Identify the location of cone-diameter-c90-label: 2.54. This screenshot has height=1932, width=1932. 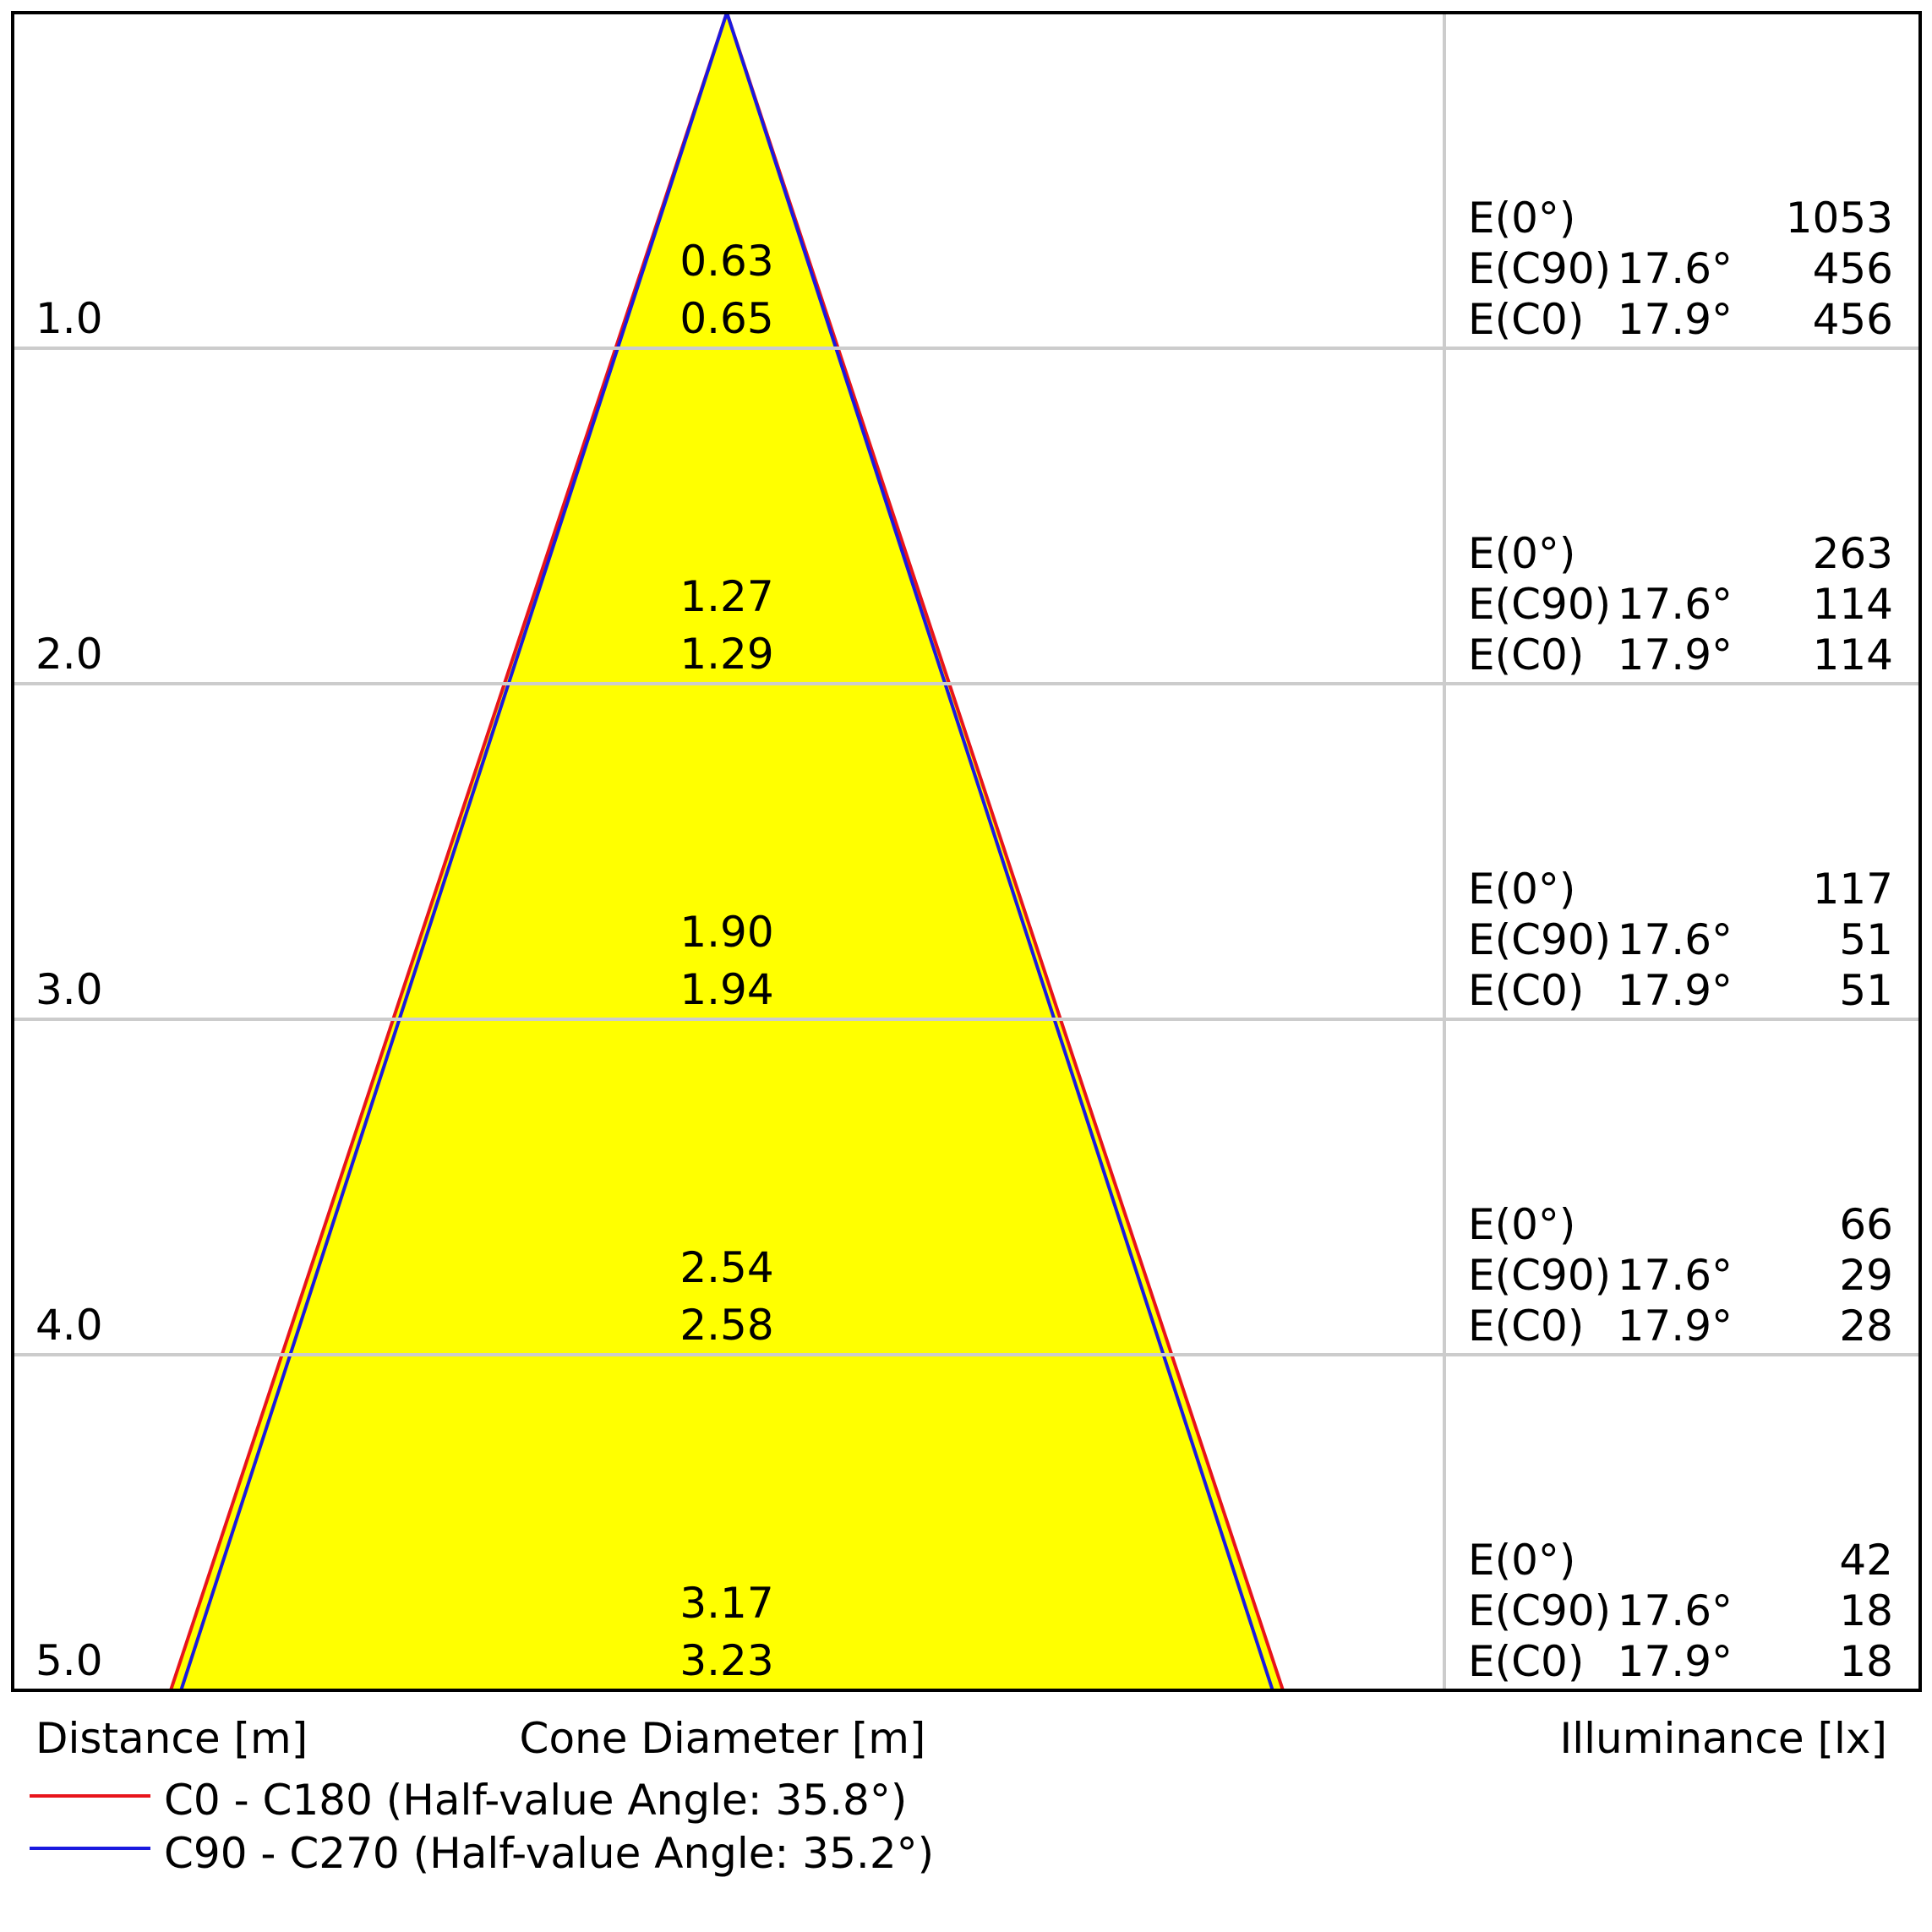
(726, 1267).